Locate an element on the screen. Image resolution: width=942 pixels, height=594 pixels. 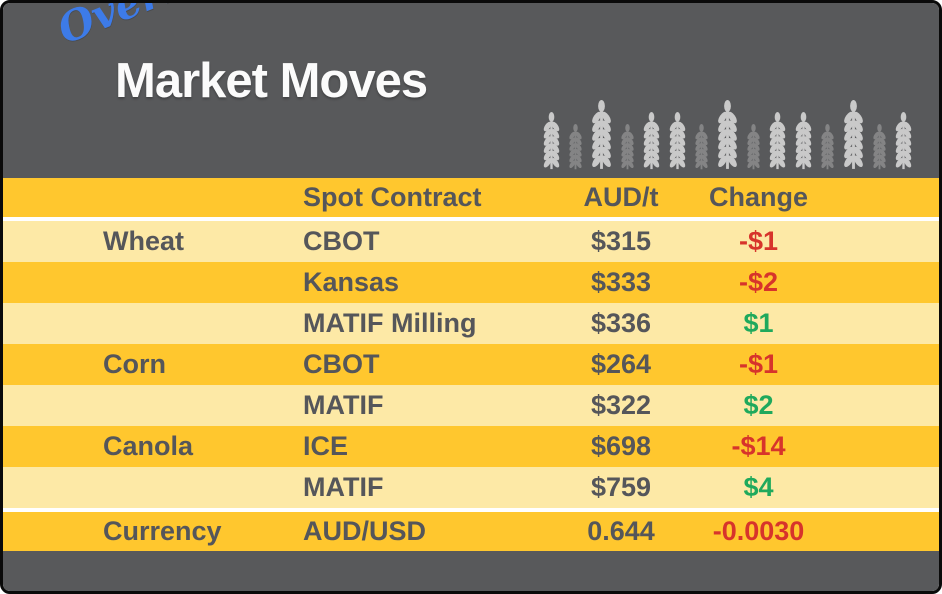
table-row: MATIF $759 $4 is located at coordinates (471, 487).